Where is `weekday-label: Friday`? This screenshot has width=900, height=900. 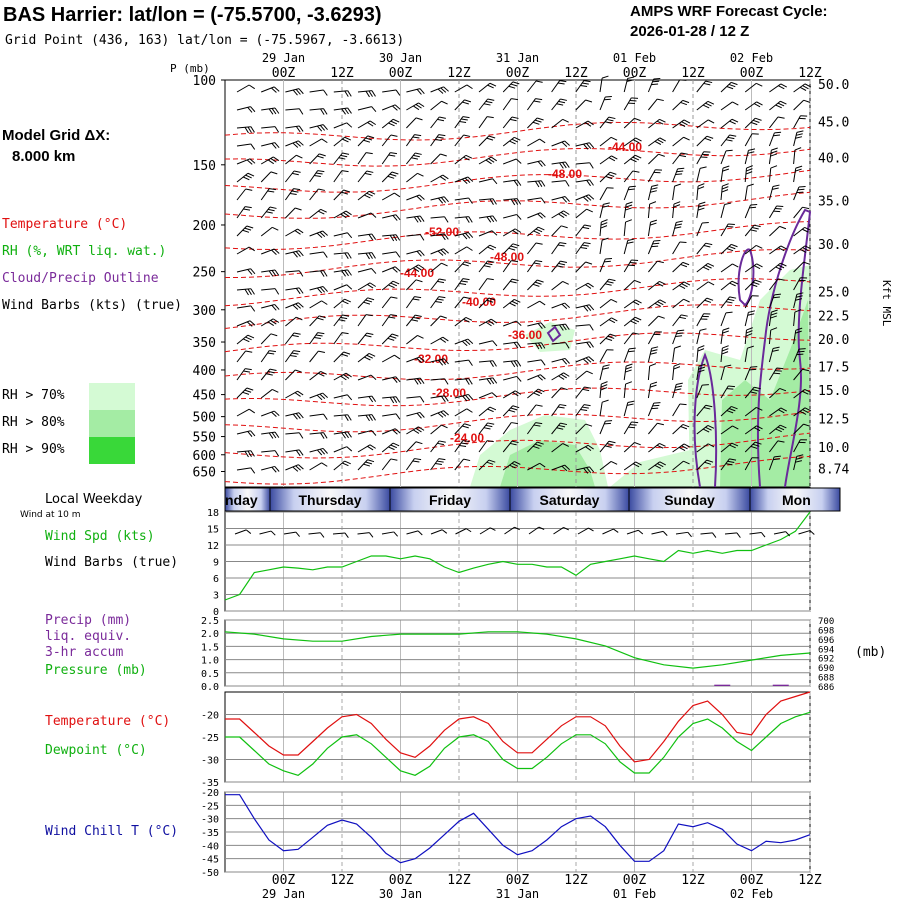
weekday-label: Friday is located at coordinates (450, 500).